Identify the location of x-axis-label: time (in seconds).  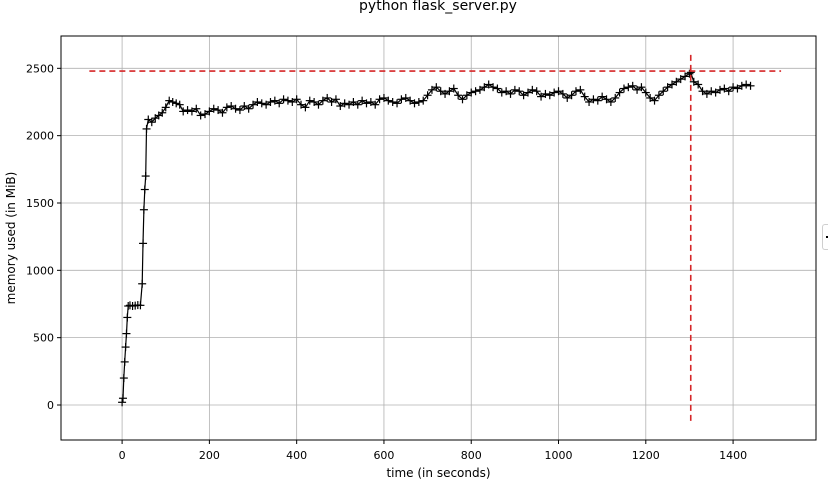
(438, 473).